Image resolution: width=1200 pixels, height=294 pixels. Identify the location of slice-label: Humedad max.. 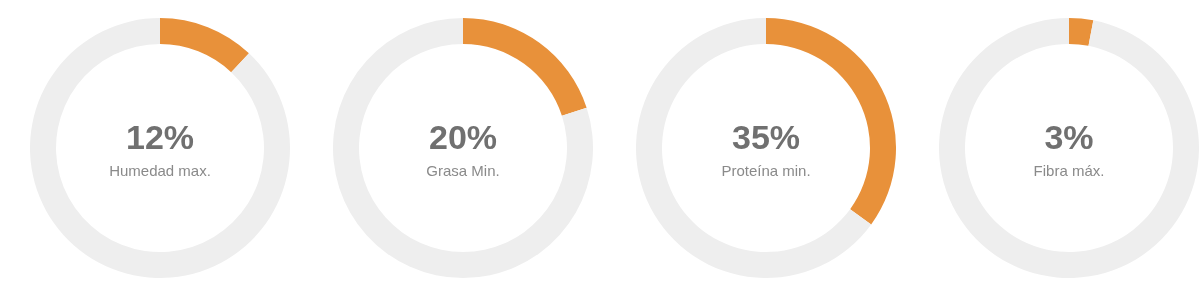
(160, 170).